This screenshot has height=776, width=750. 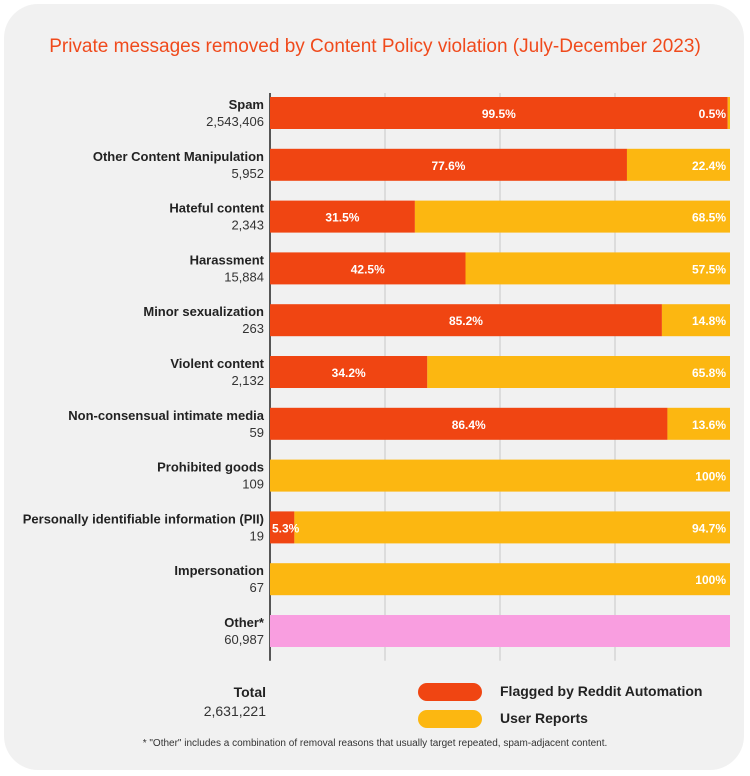 I want to click on data-label-automation: 42.5%, so click(x=368, y=269).